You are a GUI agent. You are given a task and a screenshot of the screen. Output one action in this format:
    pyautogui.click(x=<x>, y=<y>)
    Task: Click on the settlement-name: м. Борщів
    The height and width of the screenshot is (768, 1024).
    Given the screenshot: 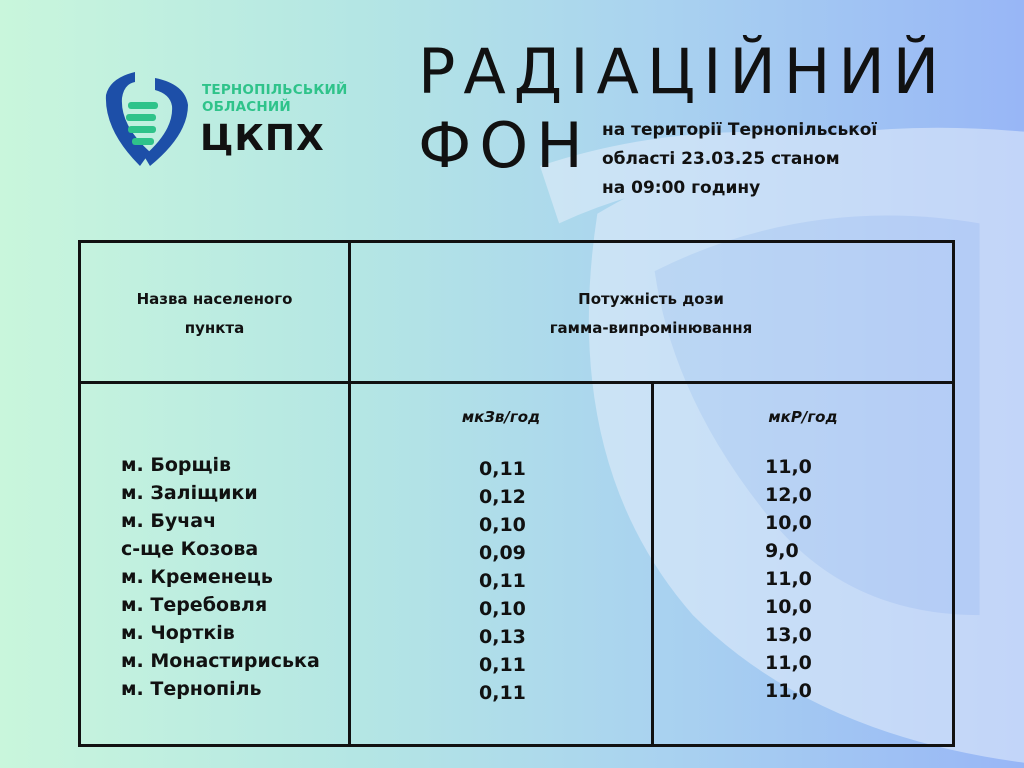 What is the action you would take?
    pyautogui.click(x=176, y=465)
    